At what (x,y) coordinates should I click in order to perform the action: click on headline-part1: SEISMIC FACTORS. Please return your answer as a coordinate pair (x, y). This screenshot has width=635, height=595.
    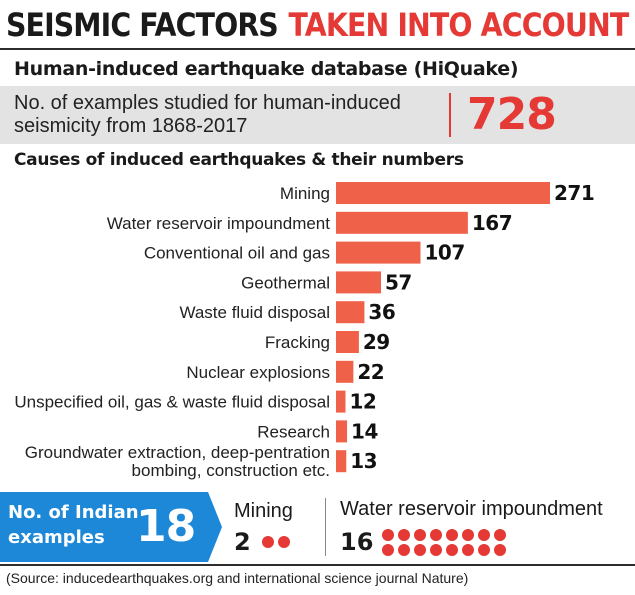
    Looking at the image, I should click on (142, 25).